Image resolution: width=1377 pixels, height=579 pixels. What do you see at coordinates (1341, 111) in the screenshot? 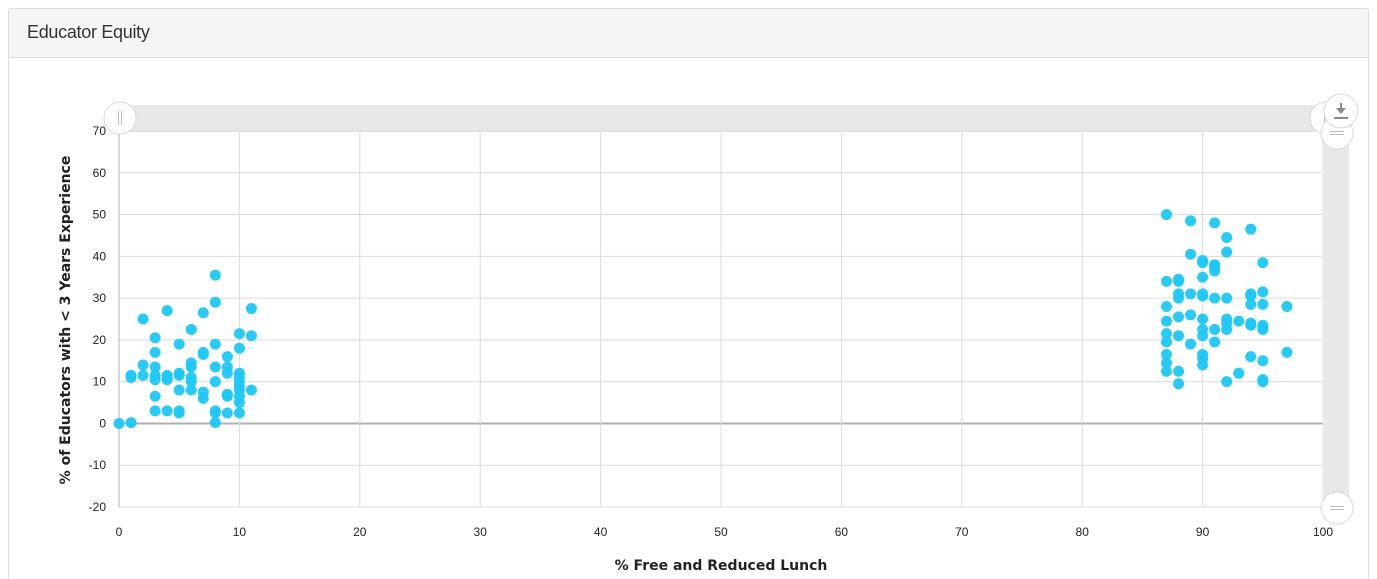
I see `download-icon` at bounding box center [1341, 111].